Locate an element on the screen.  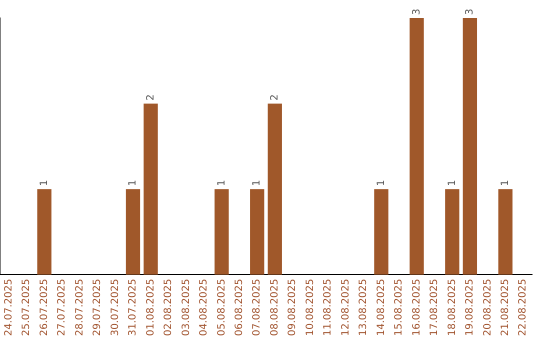
x-tick-label: 26.07.2025 is located at coordinates (44, 307).